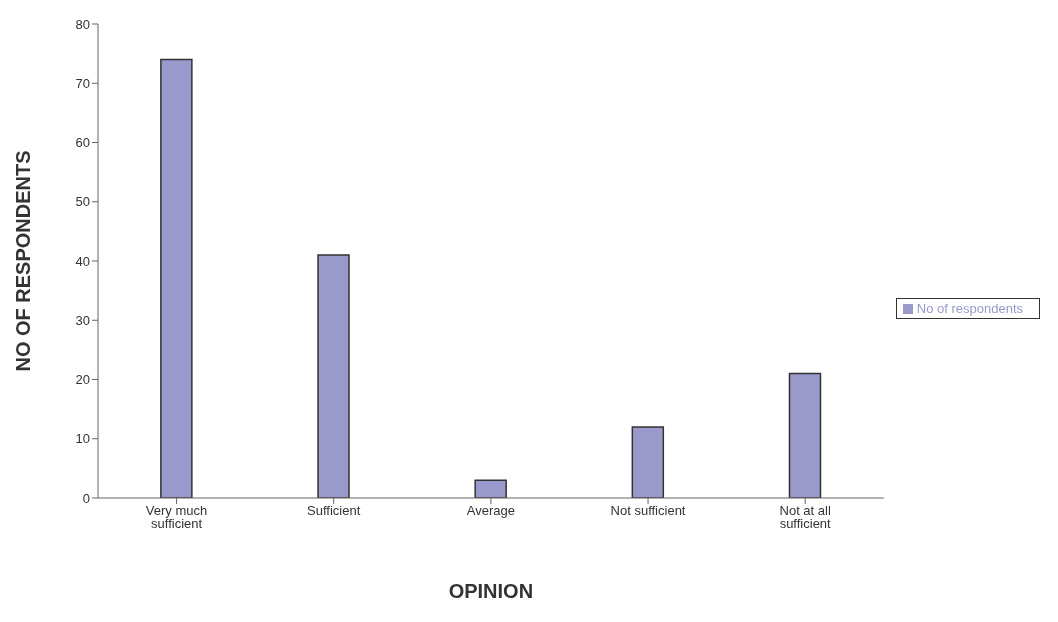  Describe the element at coordinates (86, 498) in the screenshot. I see `y-tick-label: 0` at that location.